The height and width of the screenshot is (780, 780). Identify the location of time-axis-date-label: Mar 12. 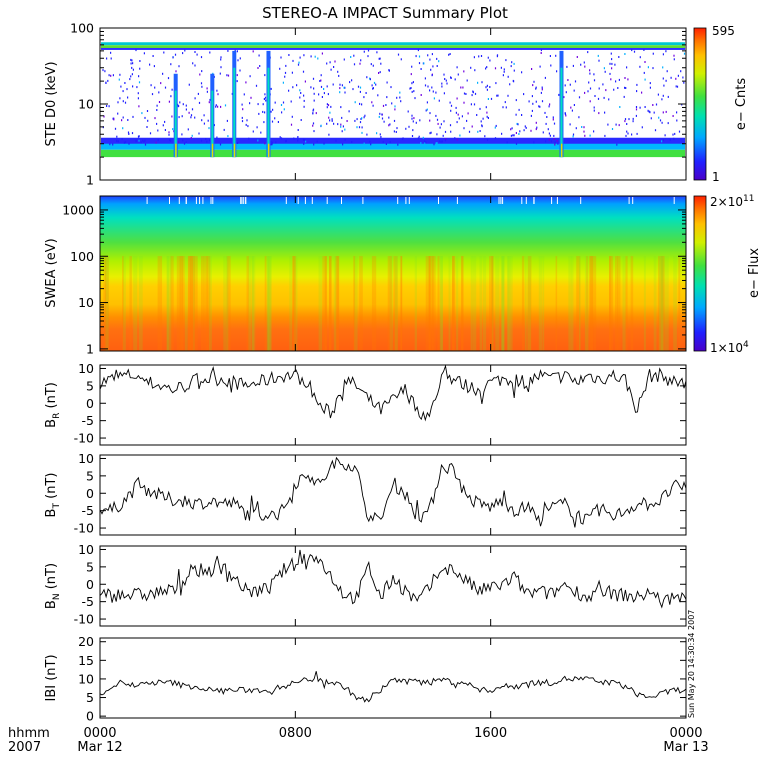
(99, 747).